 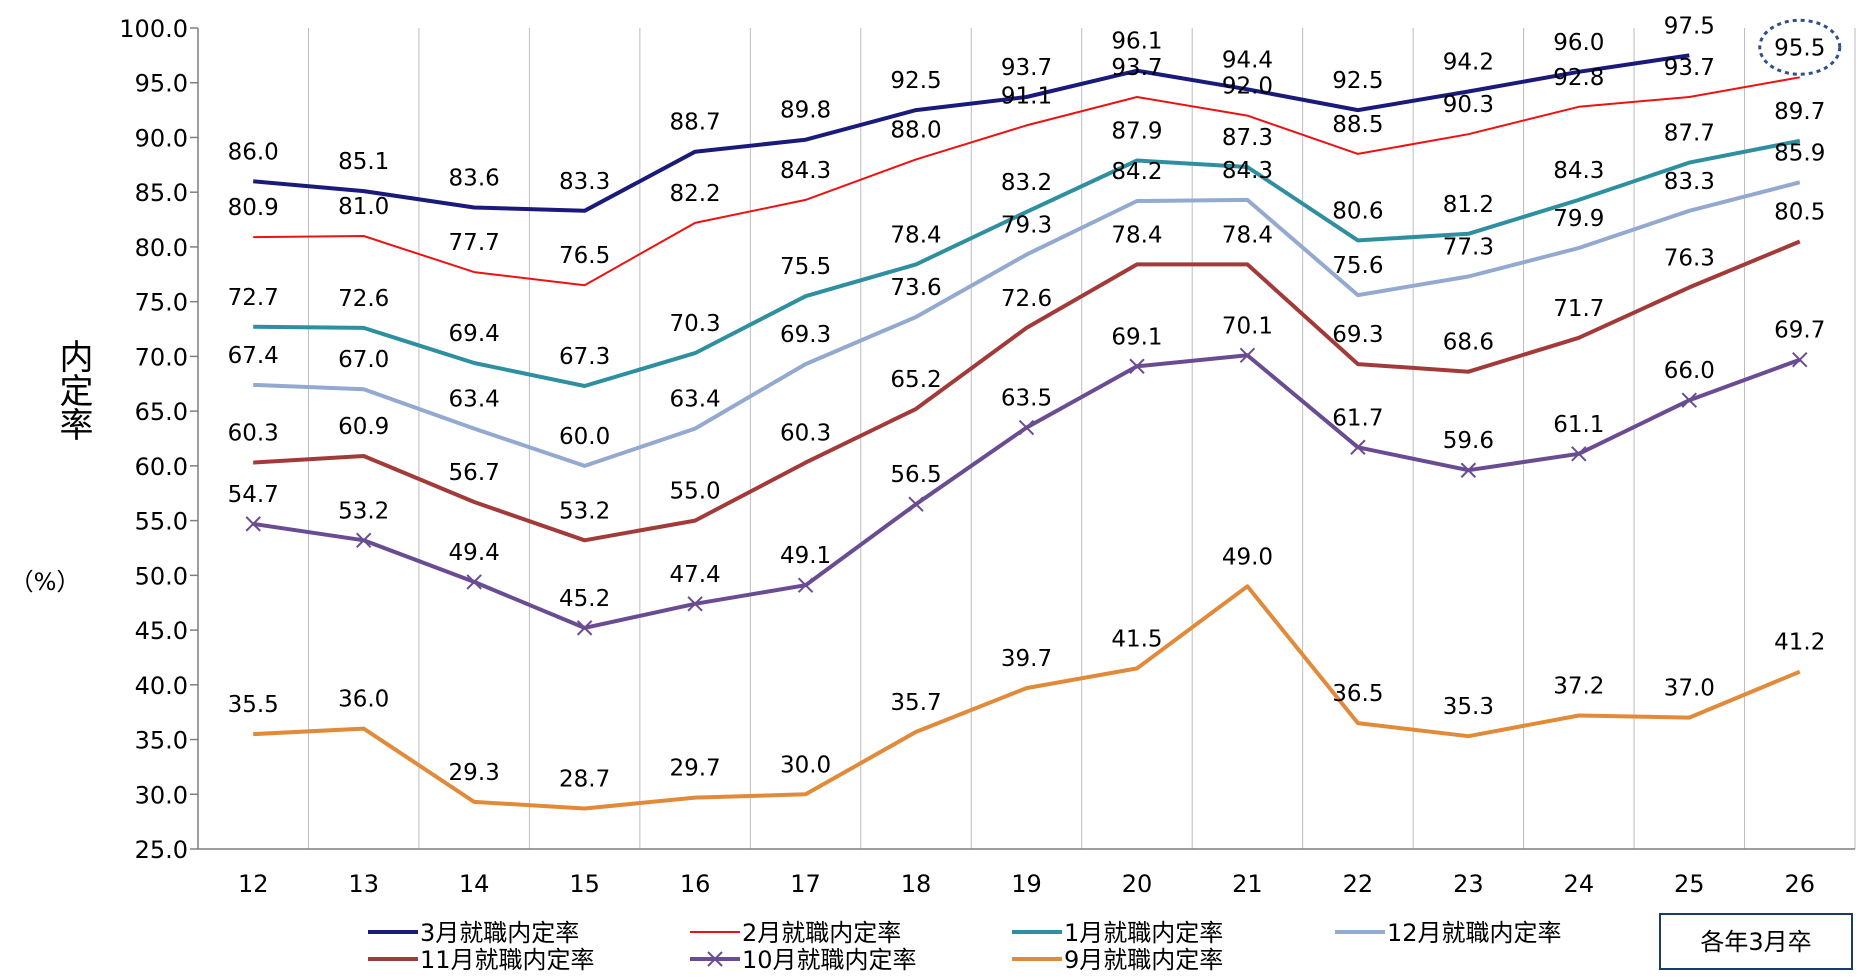 What do you see at coordinates (1799, 331) in the screenshot?
I see `data-label: 69.7` at bounding box center [1799, 331].